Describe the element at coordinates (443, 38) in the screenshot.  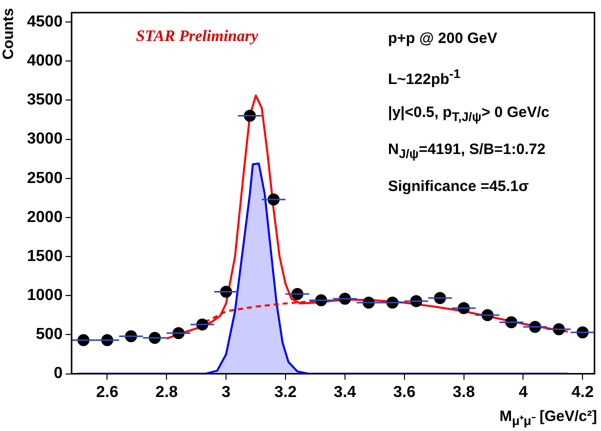
I see `annotation: p+p @ 200 GeV` at that location.